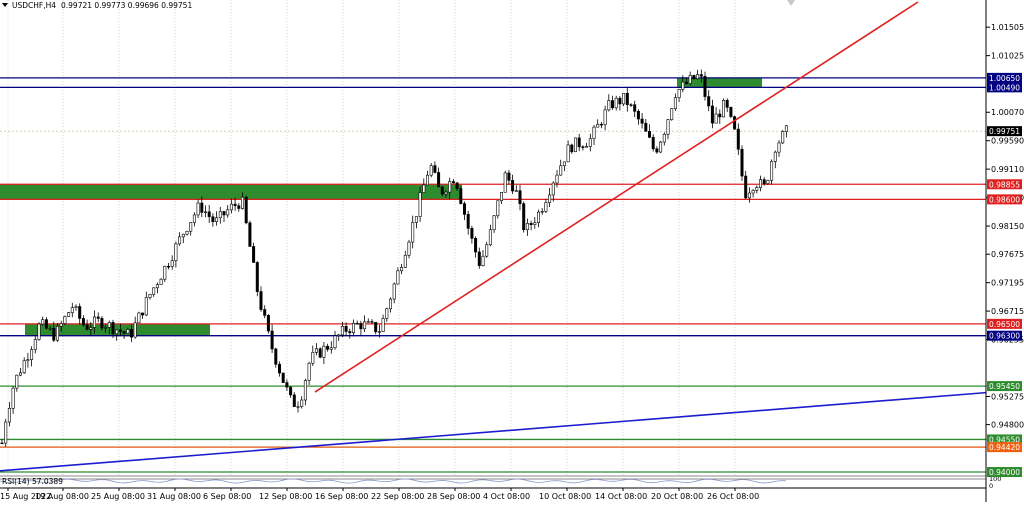  Describe the element at coordinates (5, 5) in the screenshot. I see `collapse-icon` at that location.